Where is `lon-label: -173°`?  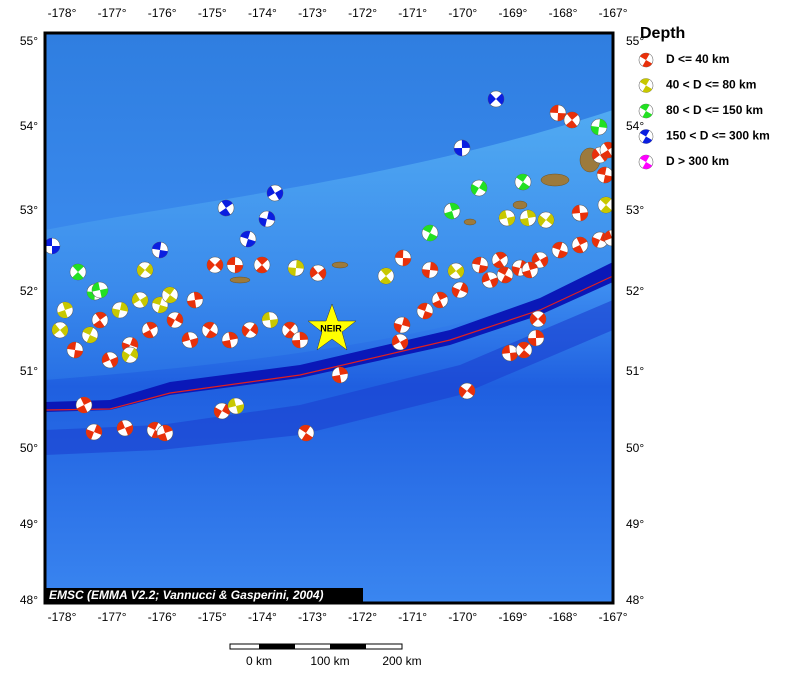
lon-label: -173° is located at coordinates (312, 617).